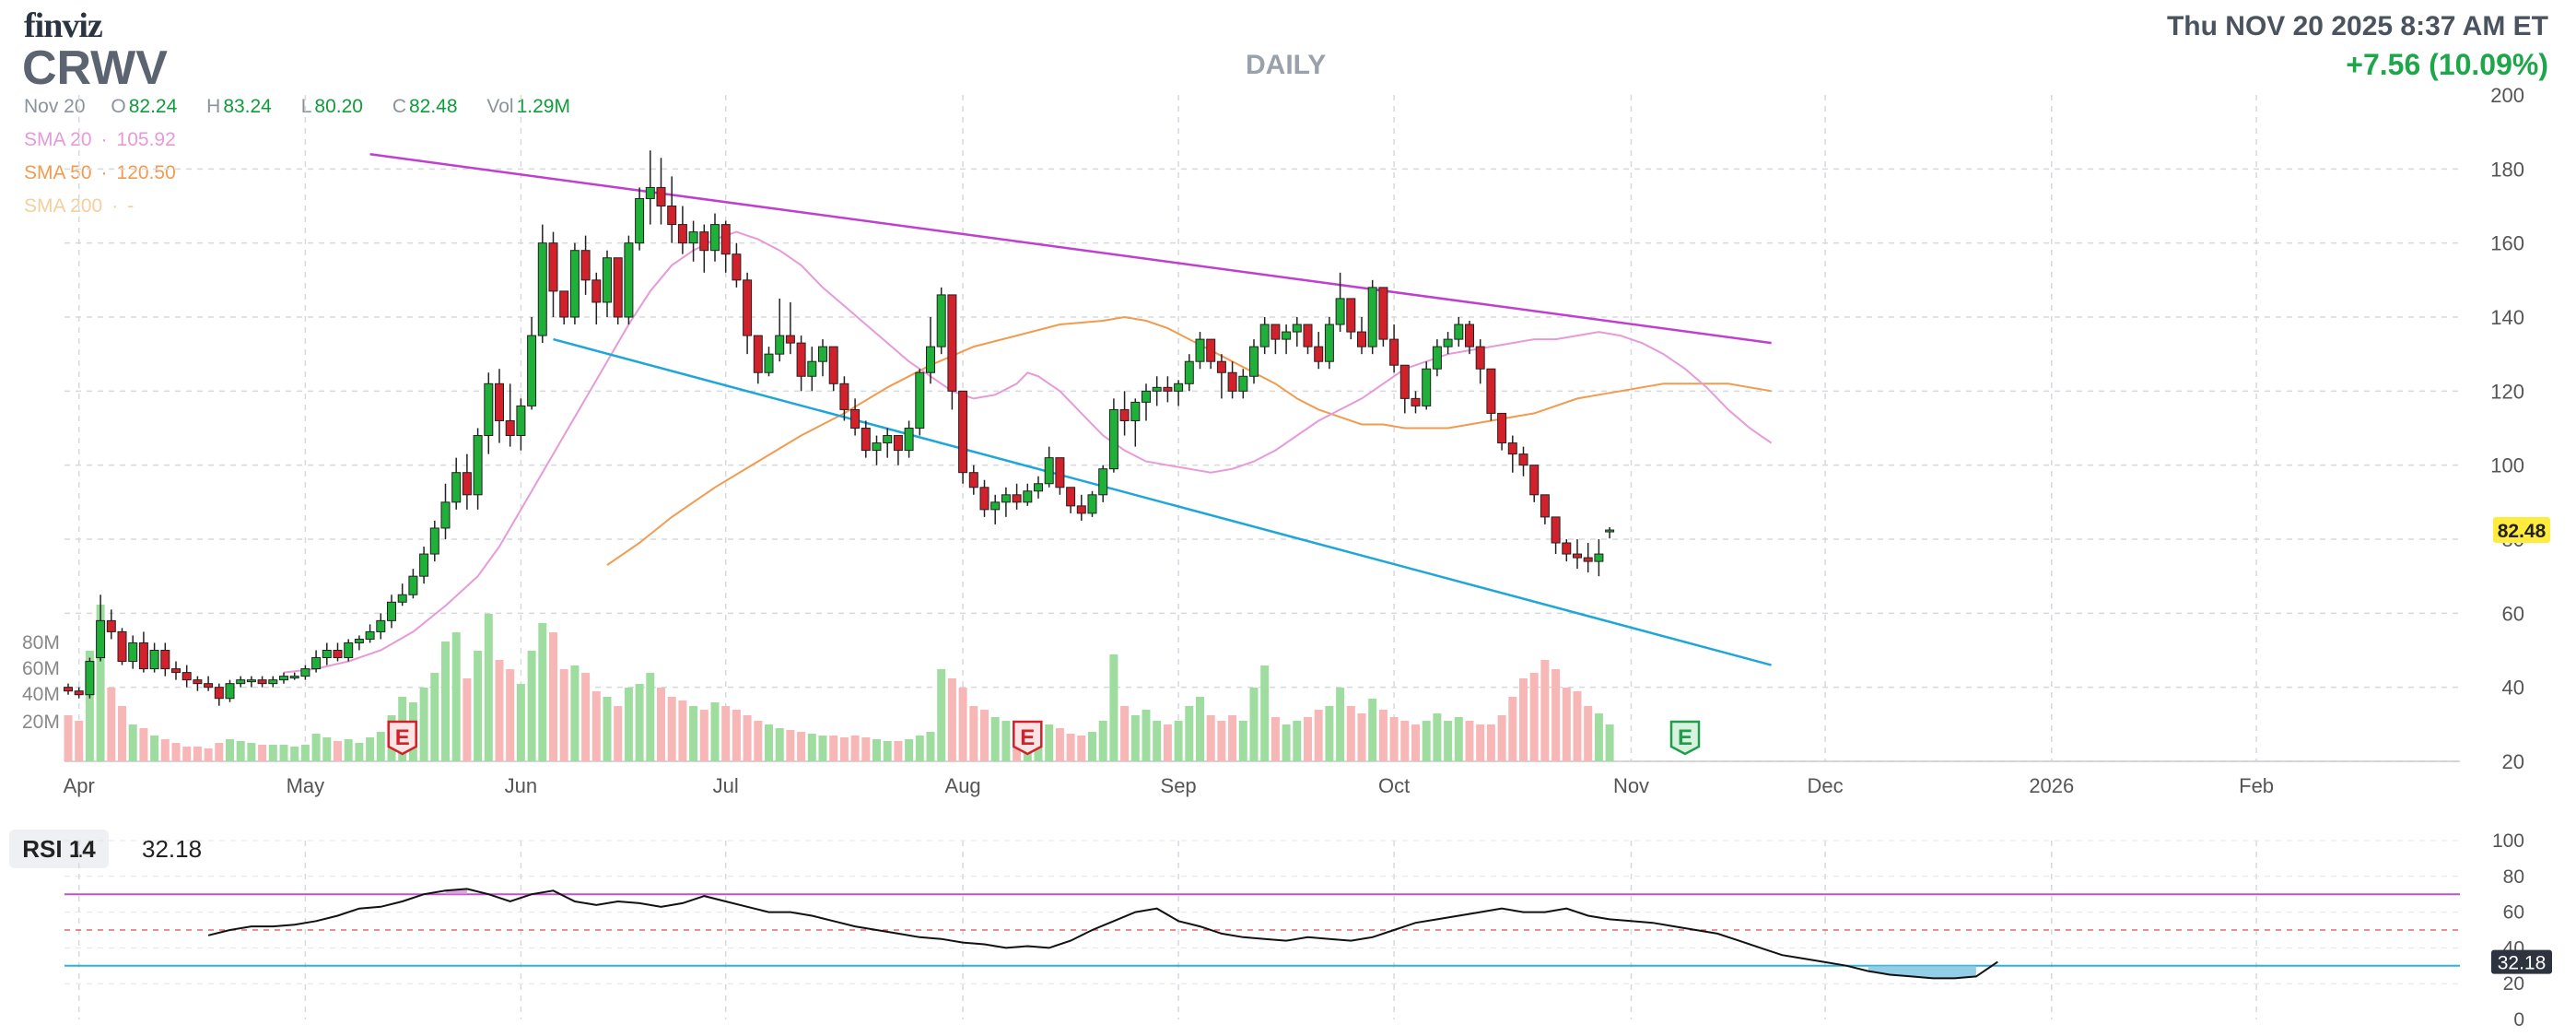 This screenshot has width=2576, height=1036. Describe the element at coordinates (59, 849) in the screenshot. I see `rsi-indicator-label: RSI 14` at that location.